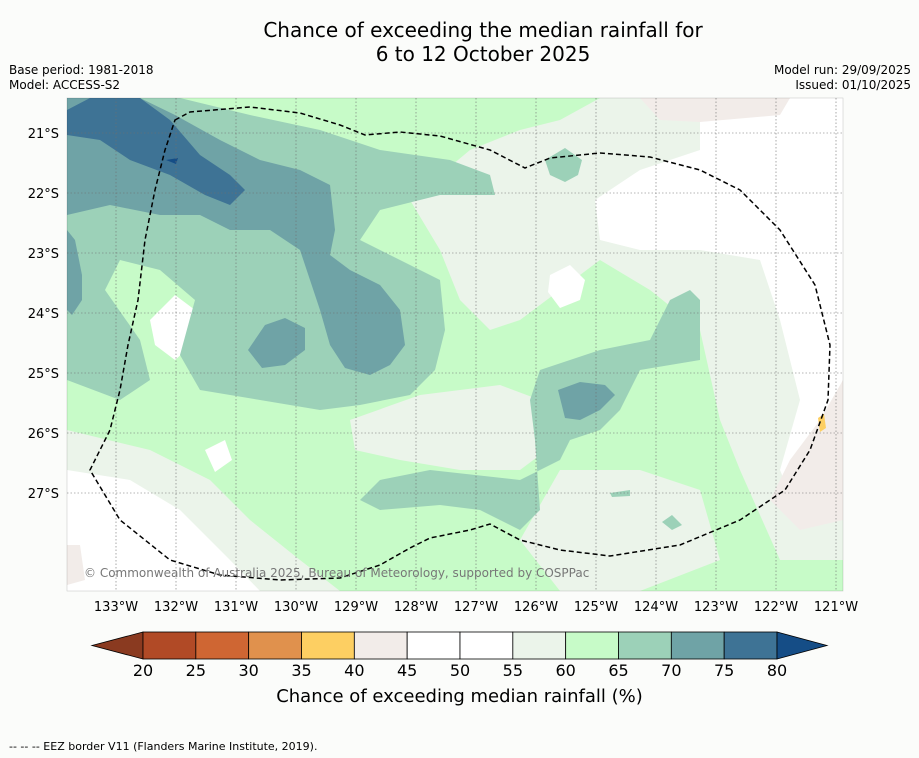 This screenshot has height=758, width=919. What do you see at coordinates (76, 565) in the screenshot?
I see `zone-45-sw` at bounding box center [76, 565].